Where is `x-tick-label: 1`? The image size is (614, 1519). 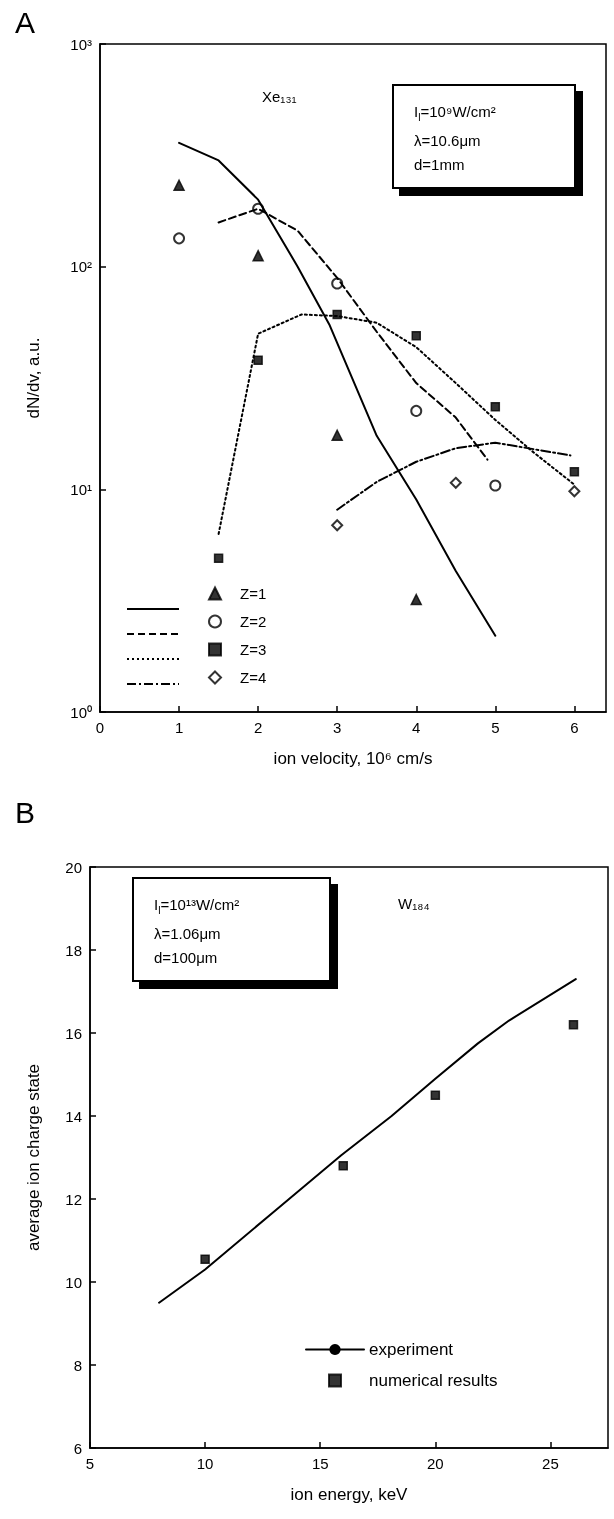
x-tick-label: 1 is located at coordinates (179, 727).